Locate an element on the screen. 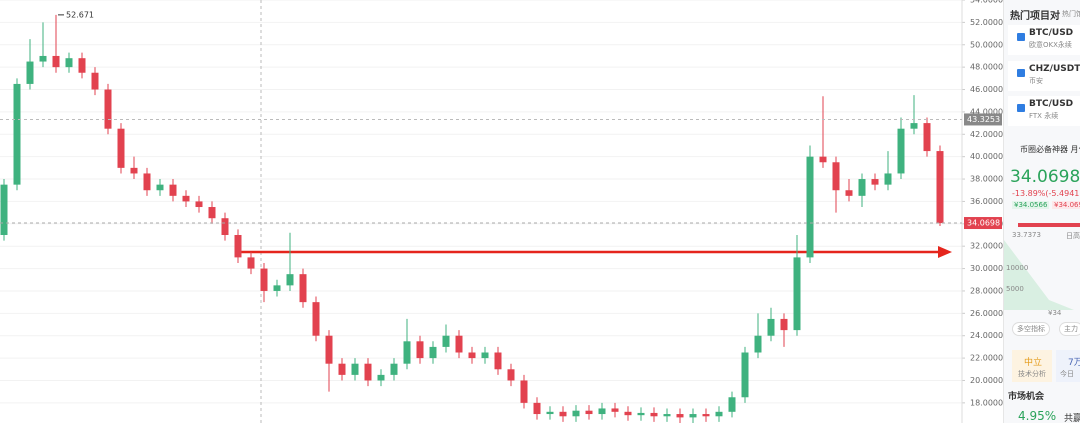  y-tick-label: 38.0000 is located at coordinates (986, 179).